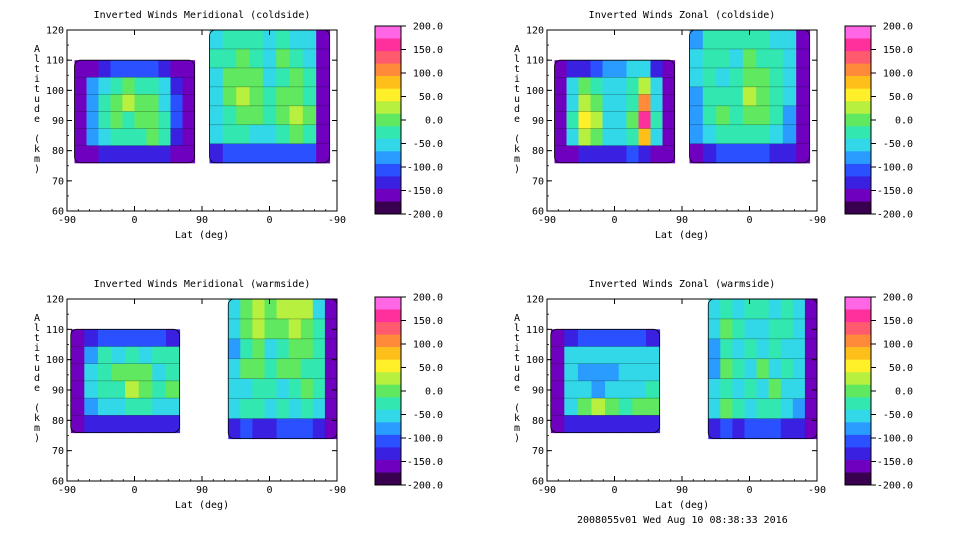 This screenshot has width=960, height=540. Describe the element at coordinates (202, 235) in the screenshot. I see `x-axis-label: Lat (deg)` at that location.